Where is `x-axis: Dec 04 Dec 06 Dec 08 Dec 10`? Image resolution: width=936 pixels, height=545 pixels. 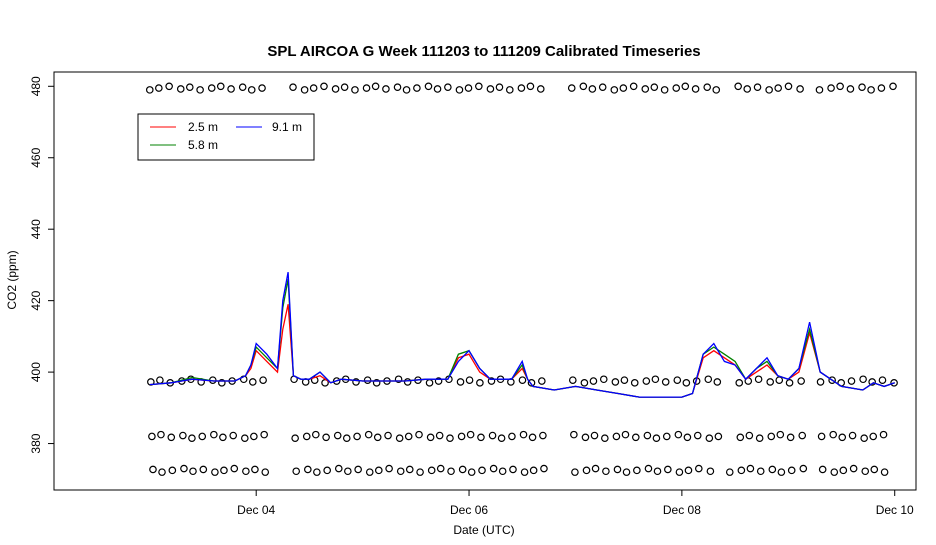
x-axis: Dec 04 Dec 06 Dec 08 Dec 10 is located at coordinates (575, 503).